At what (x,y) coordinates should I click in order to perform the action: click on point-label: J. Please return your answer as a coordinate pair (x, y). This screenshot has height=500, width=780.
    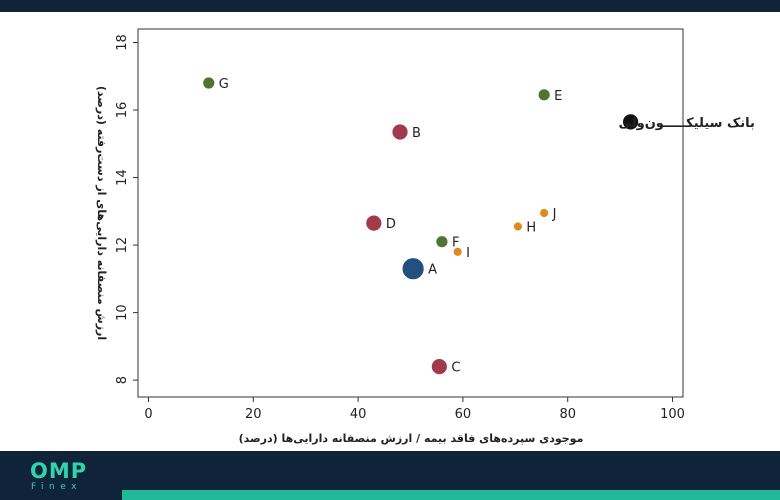
    Looking at the image, I should click on (554, 214).